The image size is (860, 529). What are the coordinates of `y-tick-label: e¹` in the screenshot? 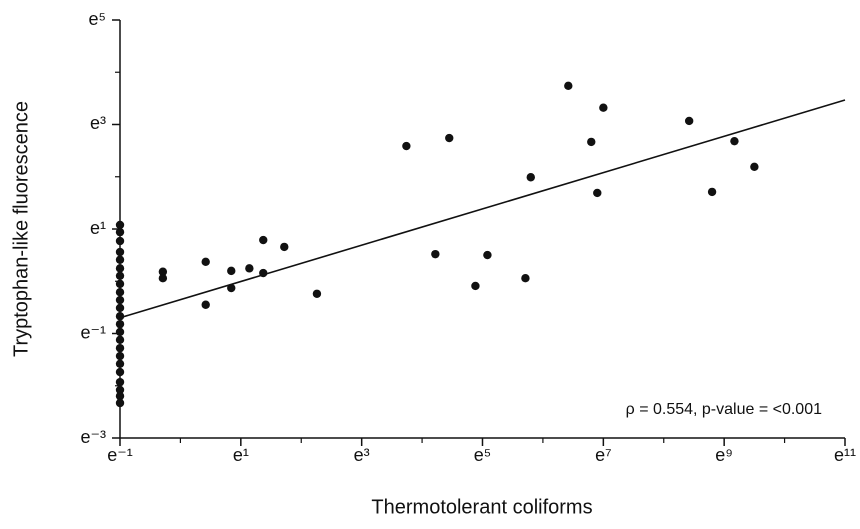 It's located at (98, 228).